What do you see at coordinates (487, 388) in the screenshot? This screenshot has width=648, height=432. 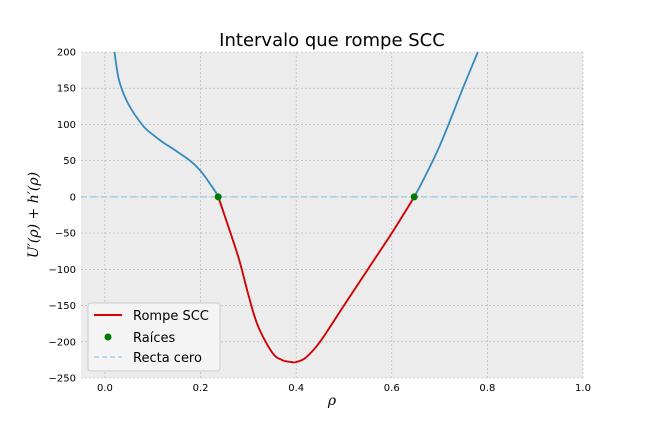 I see `x-tick-label: 0.8` at bounding box center [487, 388].